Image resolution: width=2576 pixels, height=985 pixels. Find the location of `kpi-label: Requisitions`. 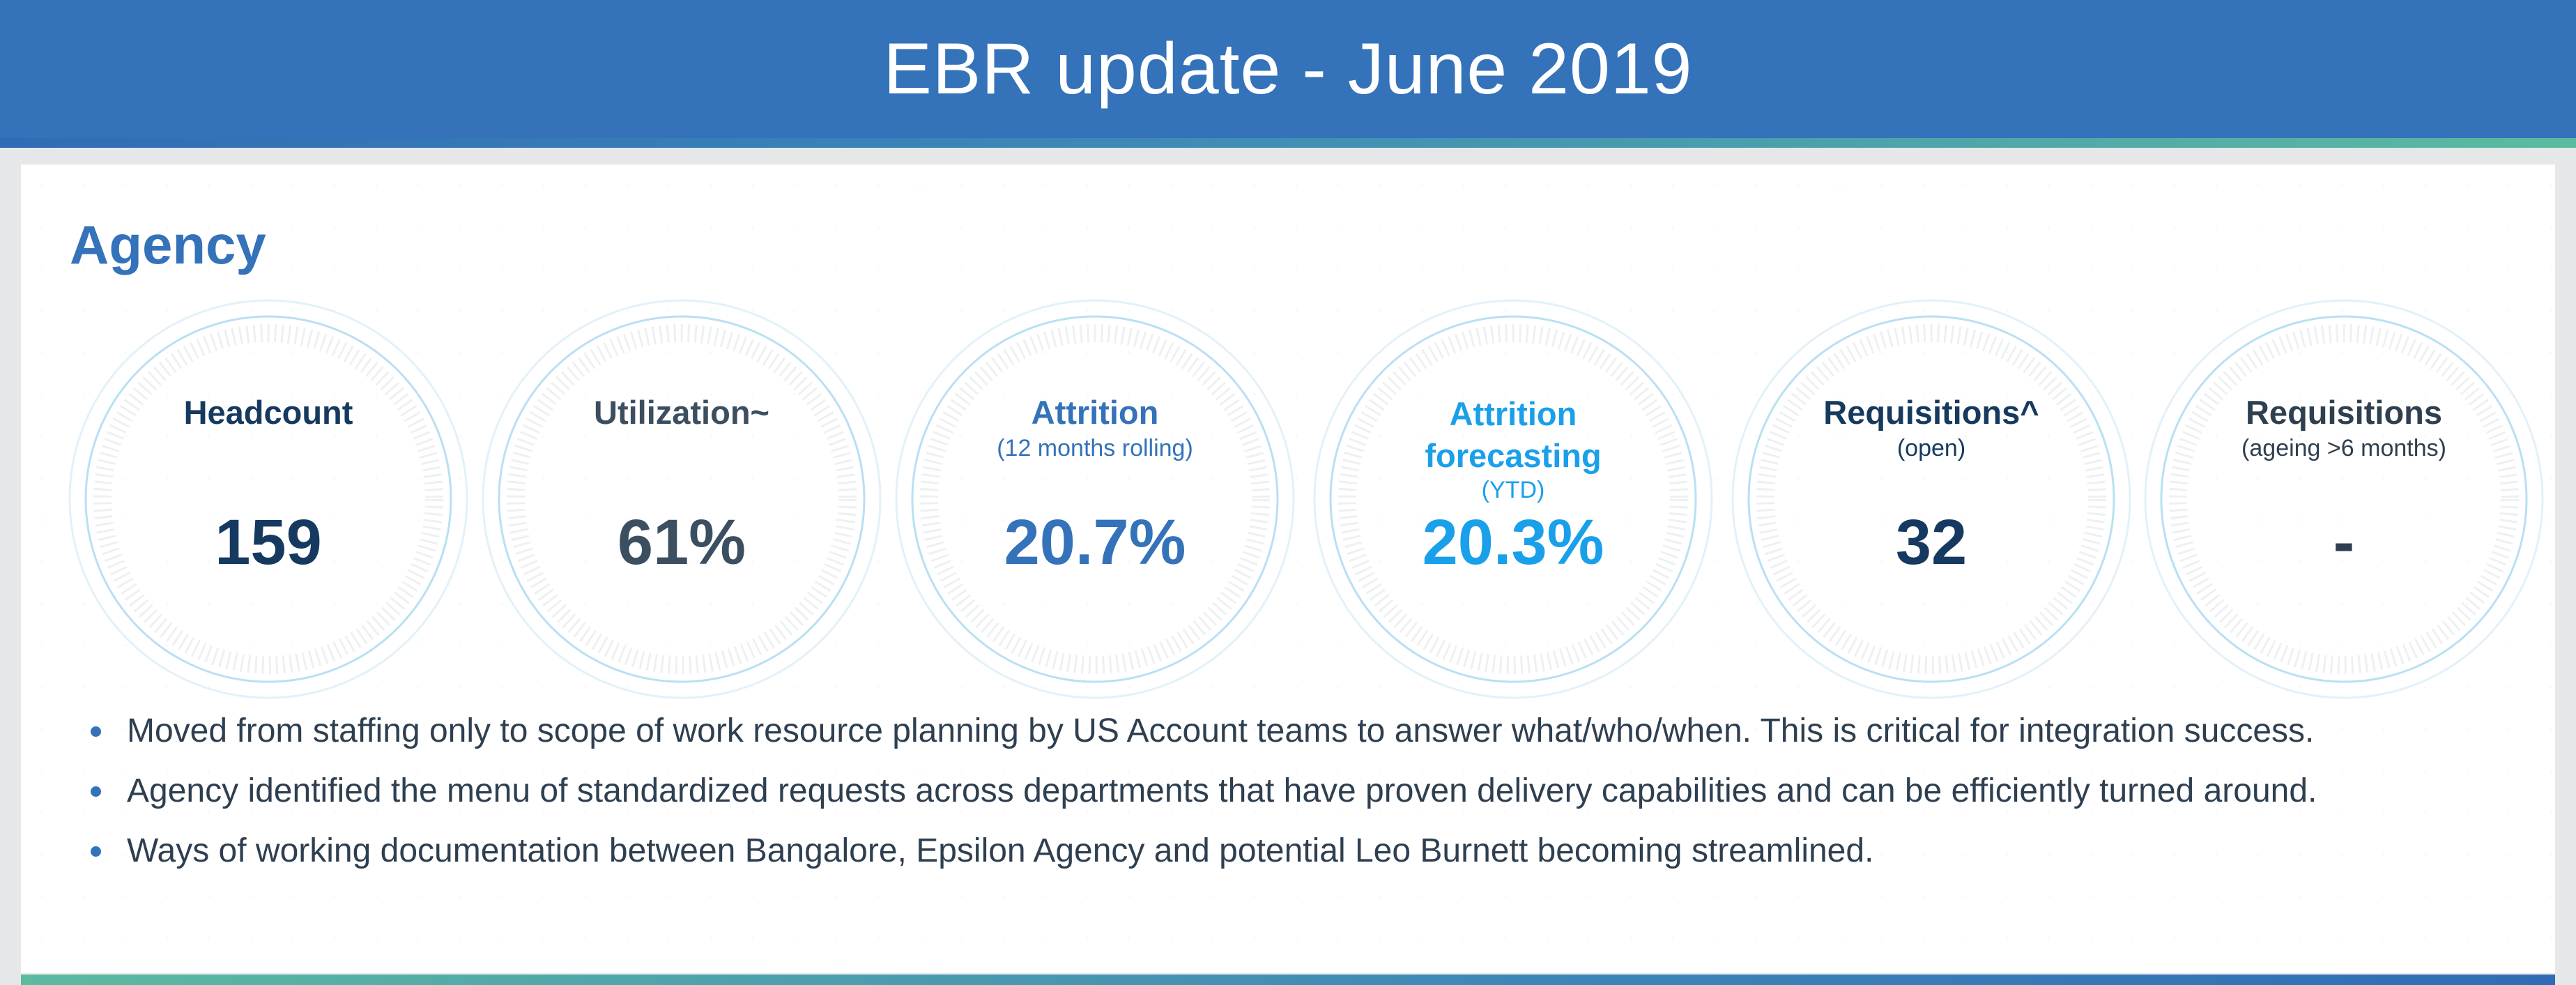

kpi-label: Requisitions is located at coordinates (2344, 413).